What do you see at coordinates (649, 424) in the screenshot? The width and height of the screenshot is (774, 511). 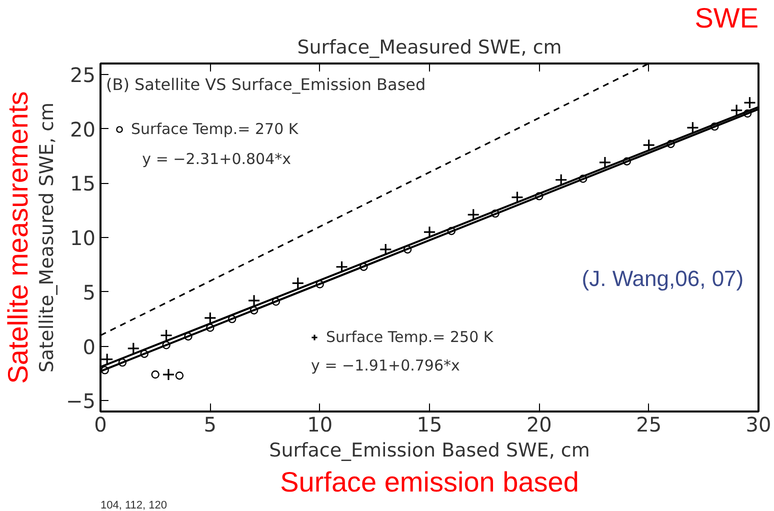 I see `x-tick-label: 25` at bounding box center [649, 424].